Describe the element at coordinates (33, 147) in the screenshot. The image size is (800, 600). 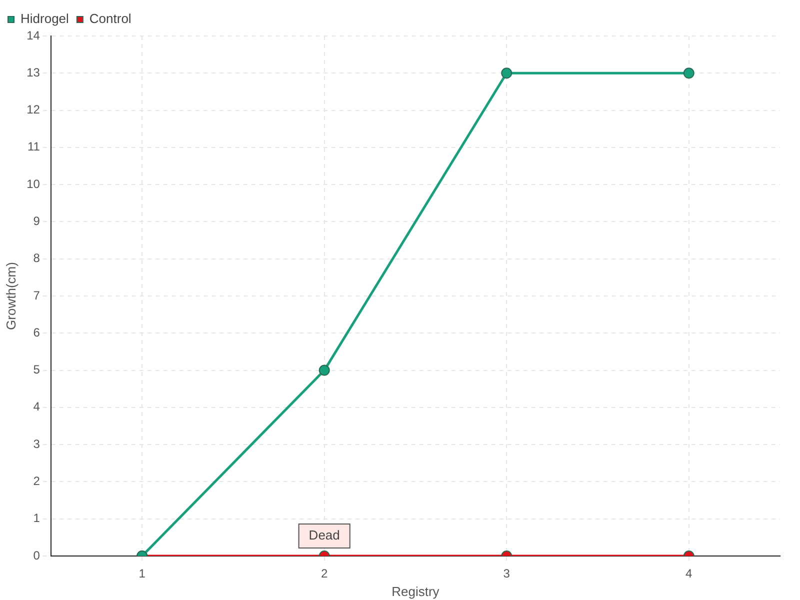
I see `y-tick-label: 11` at that location.